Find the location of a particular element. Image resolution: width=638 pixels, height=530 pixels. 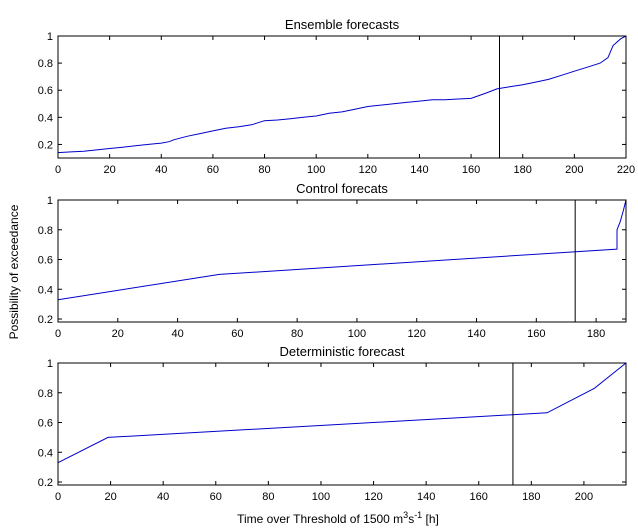

subplot-title: Ensemble forecasts is located at coordinates (342, 24).